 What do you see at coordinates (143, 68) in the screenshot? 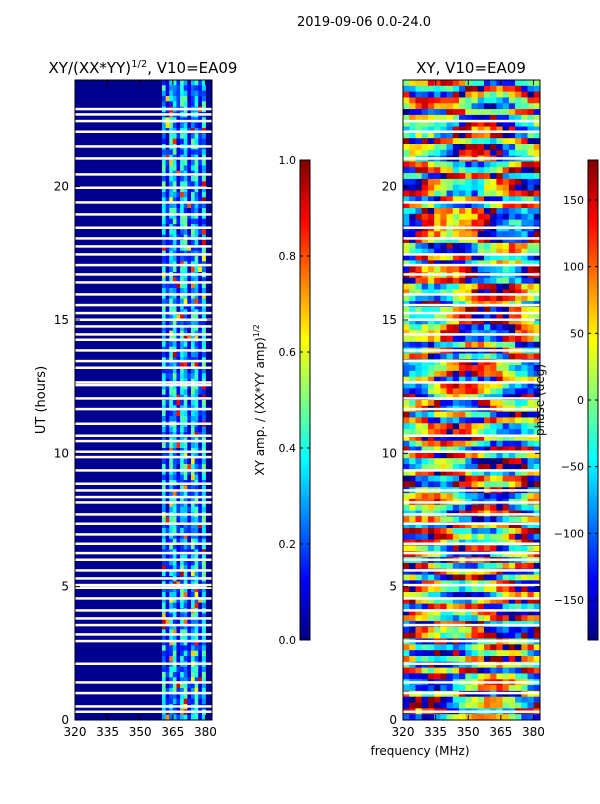
I see `amplitude-panel-title: XY/(XX*YY)1/2, V10=EA09` at bounding box center [143, 68].